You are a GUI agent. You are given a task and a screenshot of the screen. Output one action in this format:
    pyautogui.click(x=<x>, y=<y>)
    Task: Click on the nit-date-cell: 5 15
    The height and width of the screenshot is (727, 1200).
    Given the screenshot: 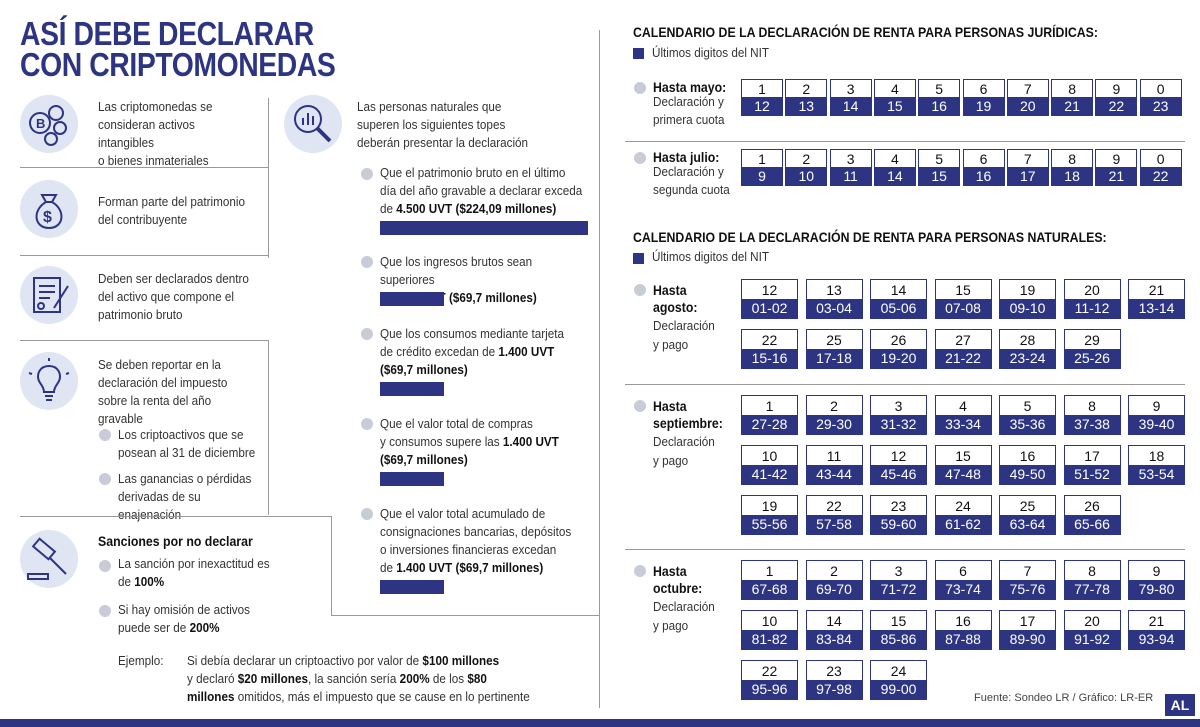 What is the action you would take?
    pyautogui.click(x=939, y=167)
    